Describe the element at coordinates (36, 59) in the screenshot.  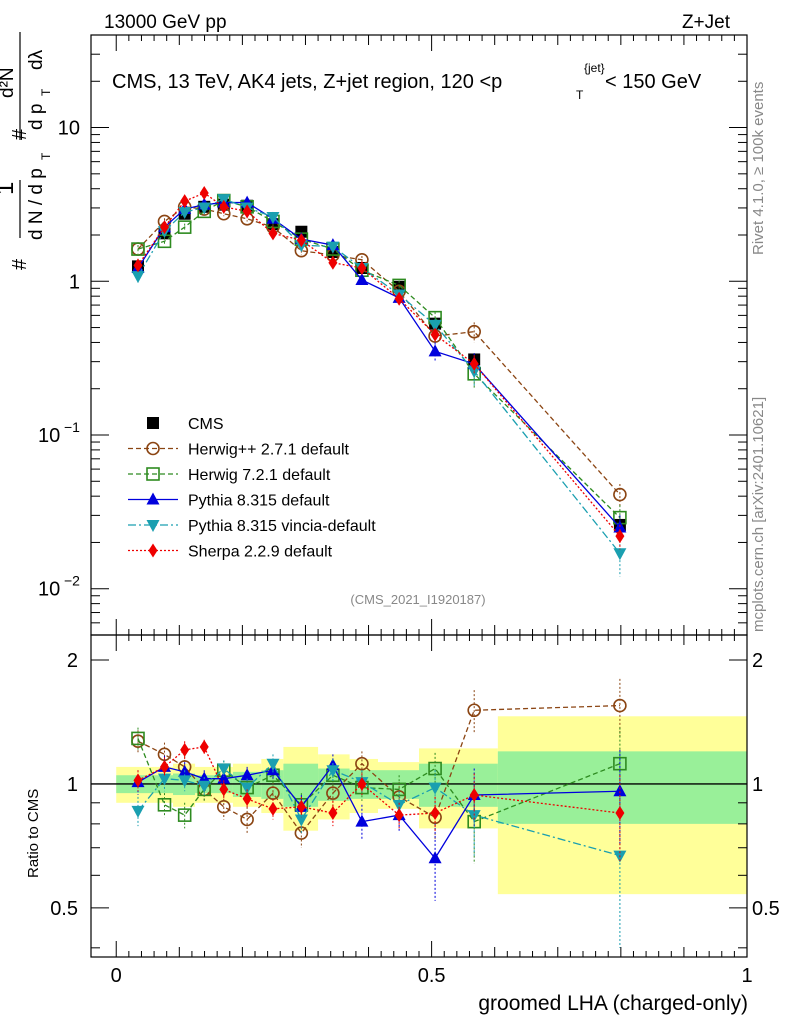
I see `svg-text: dλ` at that location.